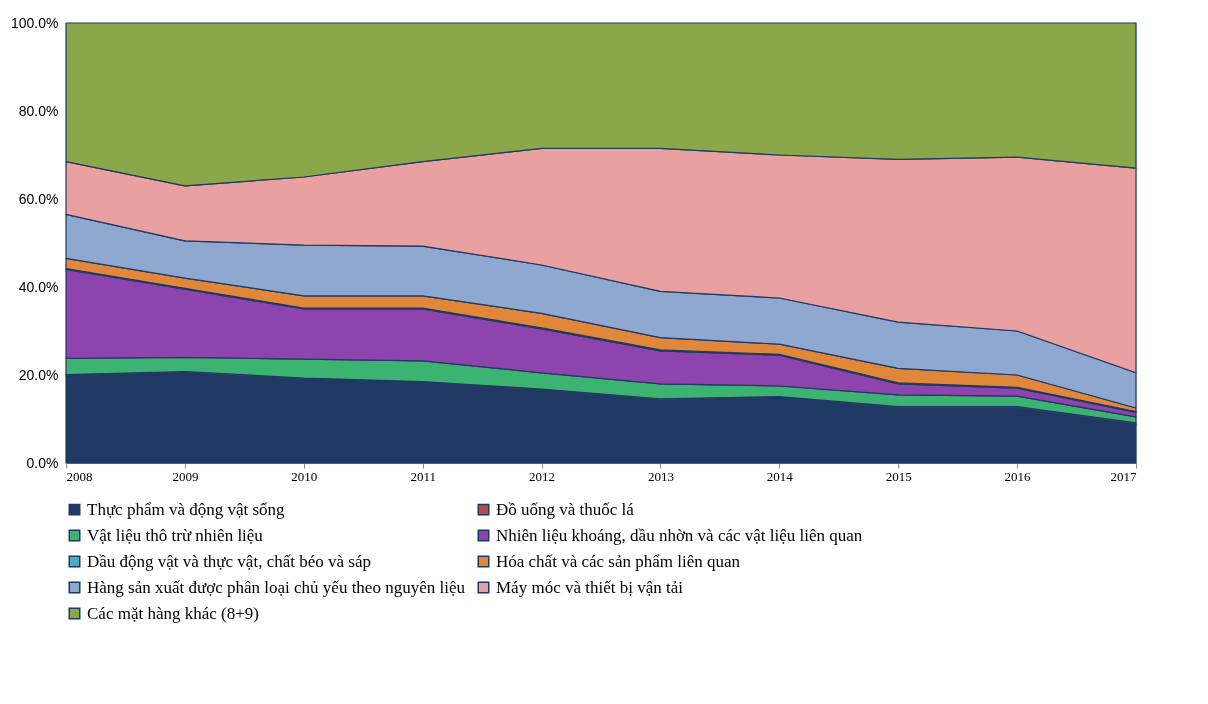 This screenshot has height=704, width=1208. What do you see at coordinates (542, 476) in the screenshot?
I see `x-tick-label: 2012` at bounding box center [542, 476].